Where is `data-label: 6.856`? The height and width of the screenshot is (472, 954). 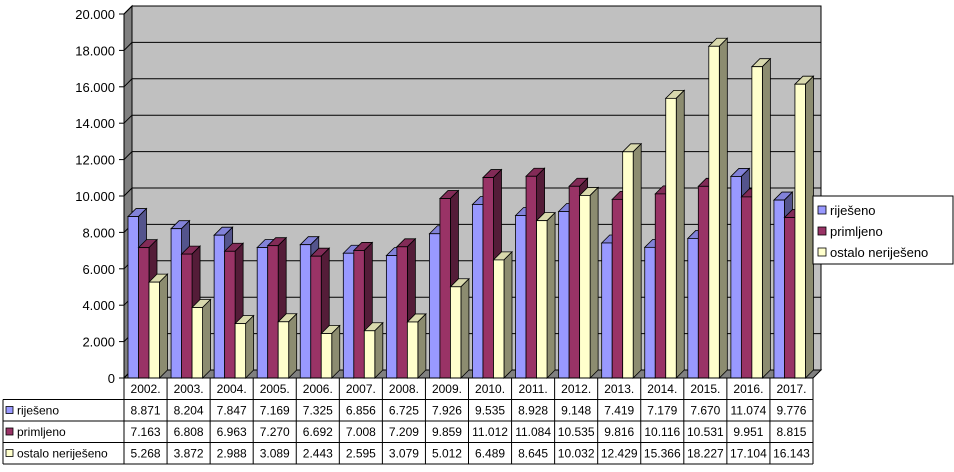 data-label: 6.856 is located at coordinates (361, 411).